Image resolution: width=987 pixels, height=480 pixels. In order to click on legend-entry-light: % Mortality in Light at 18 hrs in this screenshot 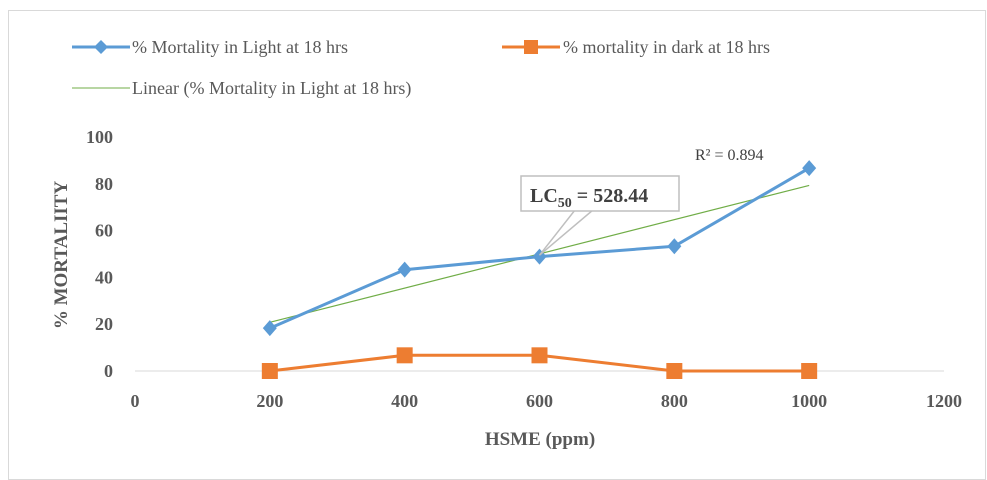, I will do `click(210, 47)`.